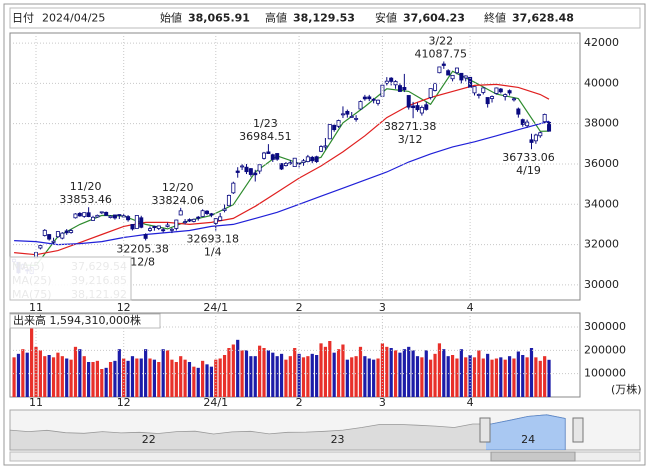 This screenshot has height=470, width=653. Describe the element at coordinates (142, 261) in the screenshot. I see `annotation-date: 12/8` at that location.